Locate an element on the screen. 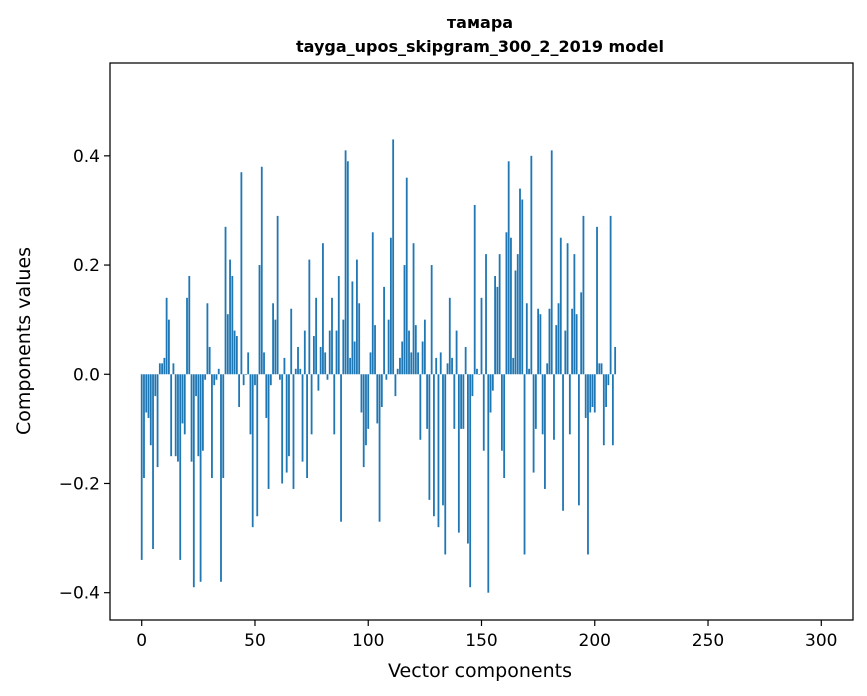 Image resolution: width=867 pixels, height=696 pixels. chart-title: тамара is located at coordinates (480, 22).